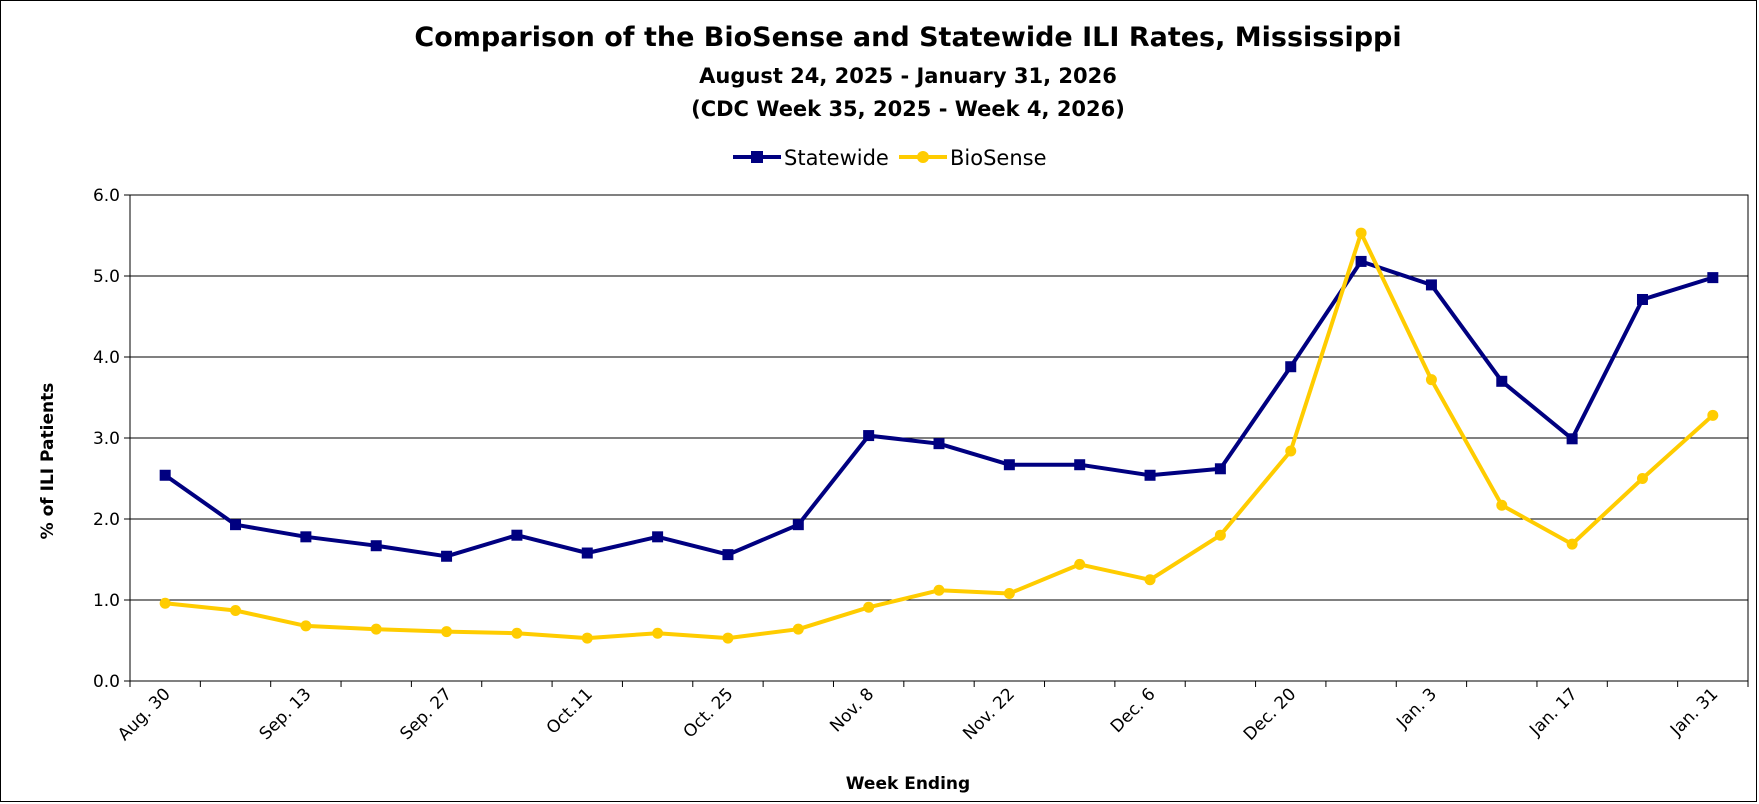  What do you see at coordinates (570, 711) in the screenshot?
I see `x-tick-label: Oct.11` at bounding box center [570, 711].